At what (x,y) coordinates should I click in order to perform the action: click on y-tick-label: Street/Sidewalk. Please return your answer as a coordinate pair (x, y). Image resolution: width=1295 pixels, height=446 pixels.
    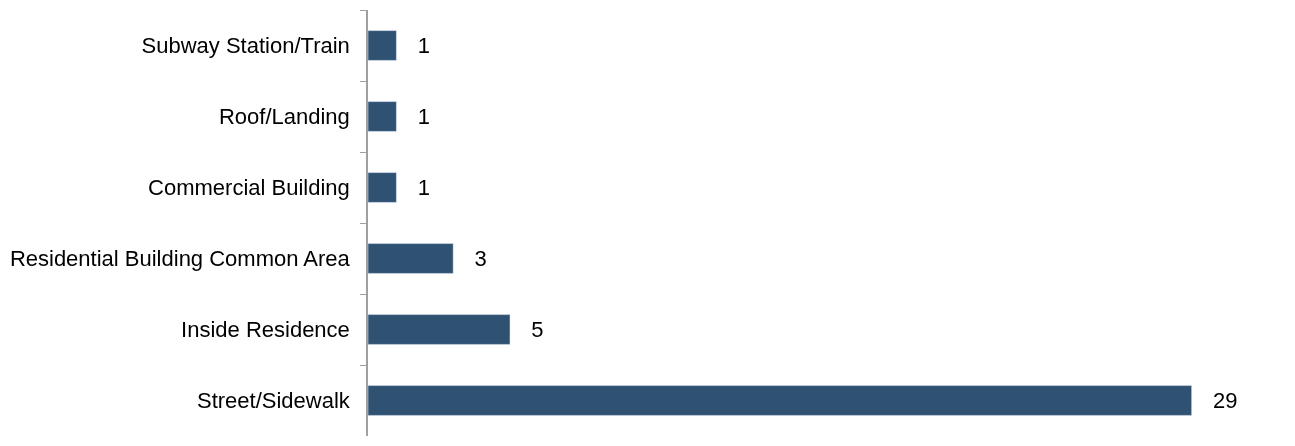
    Looking at the image, I should click on (273, 401).